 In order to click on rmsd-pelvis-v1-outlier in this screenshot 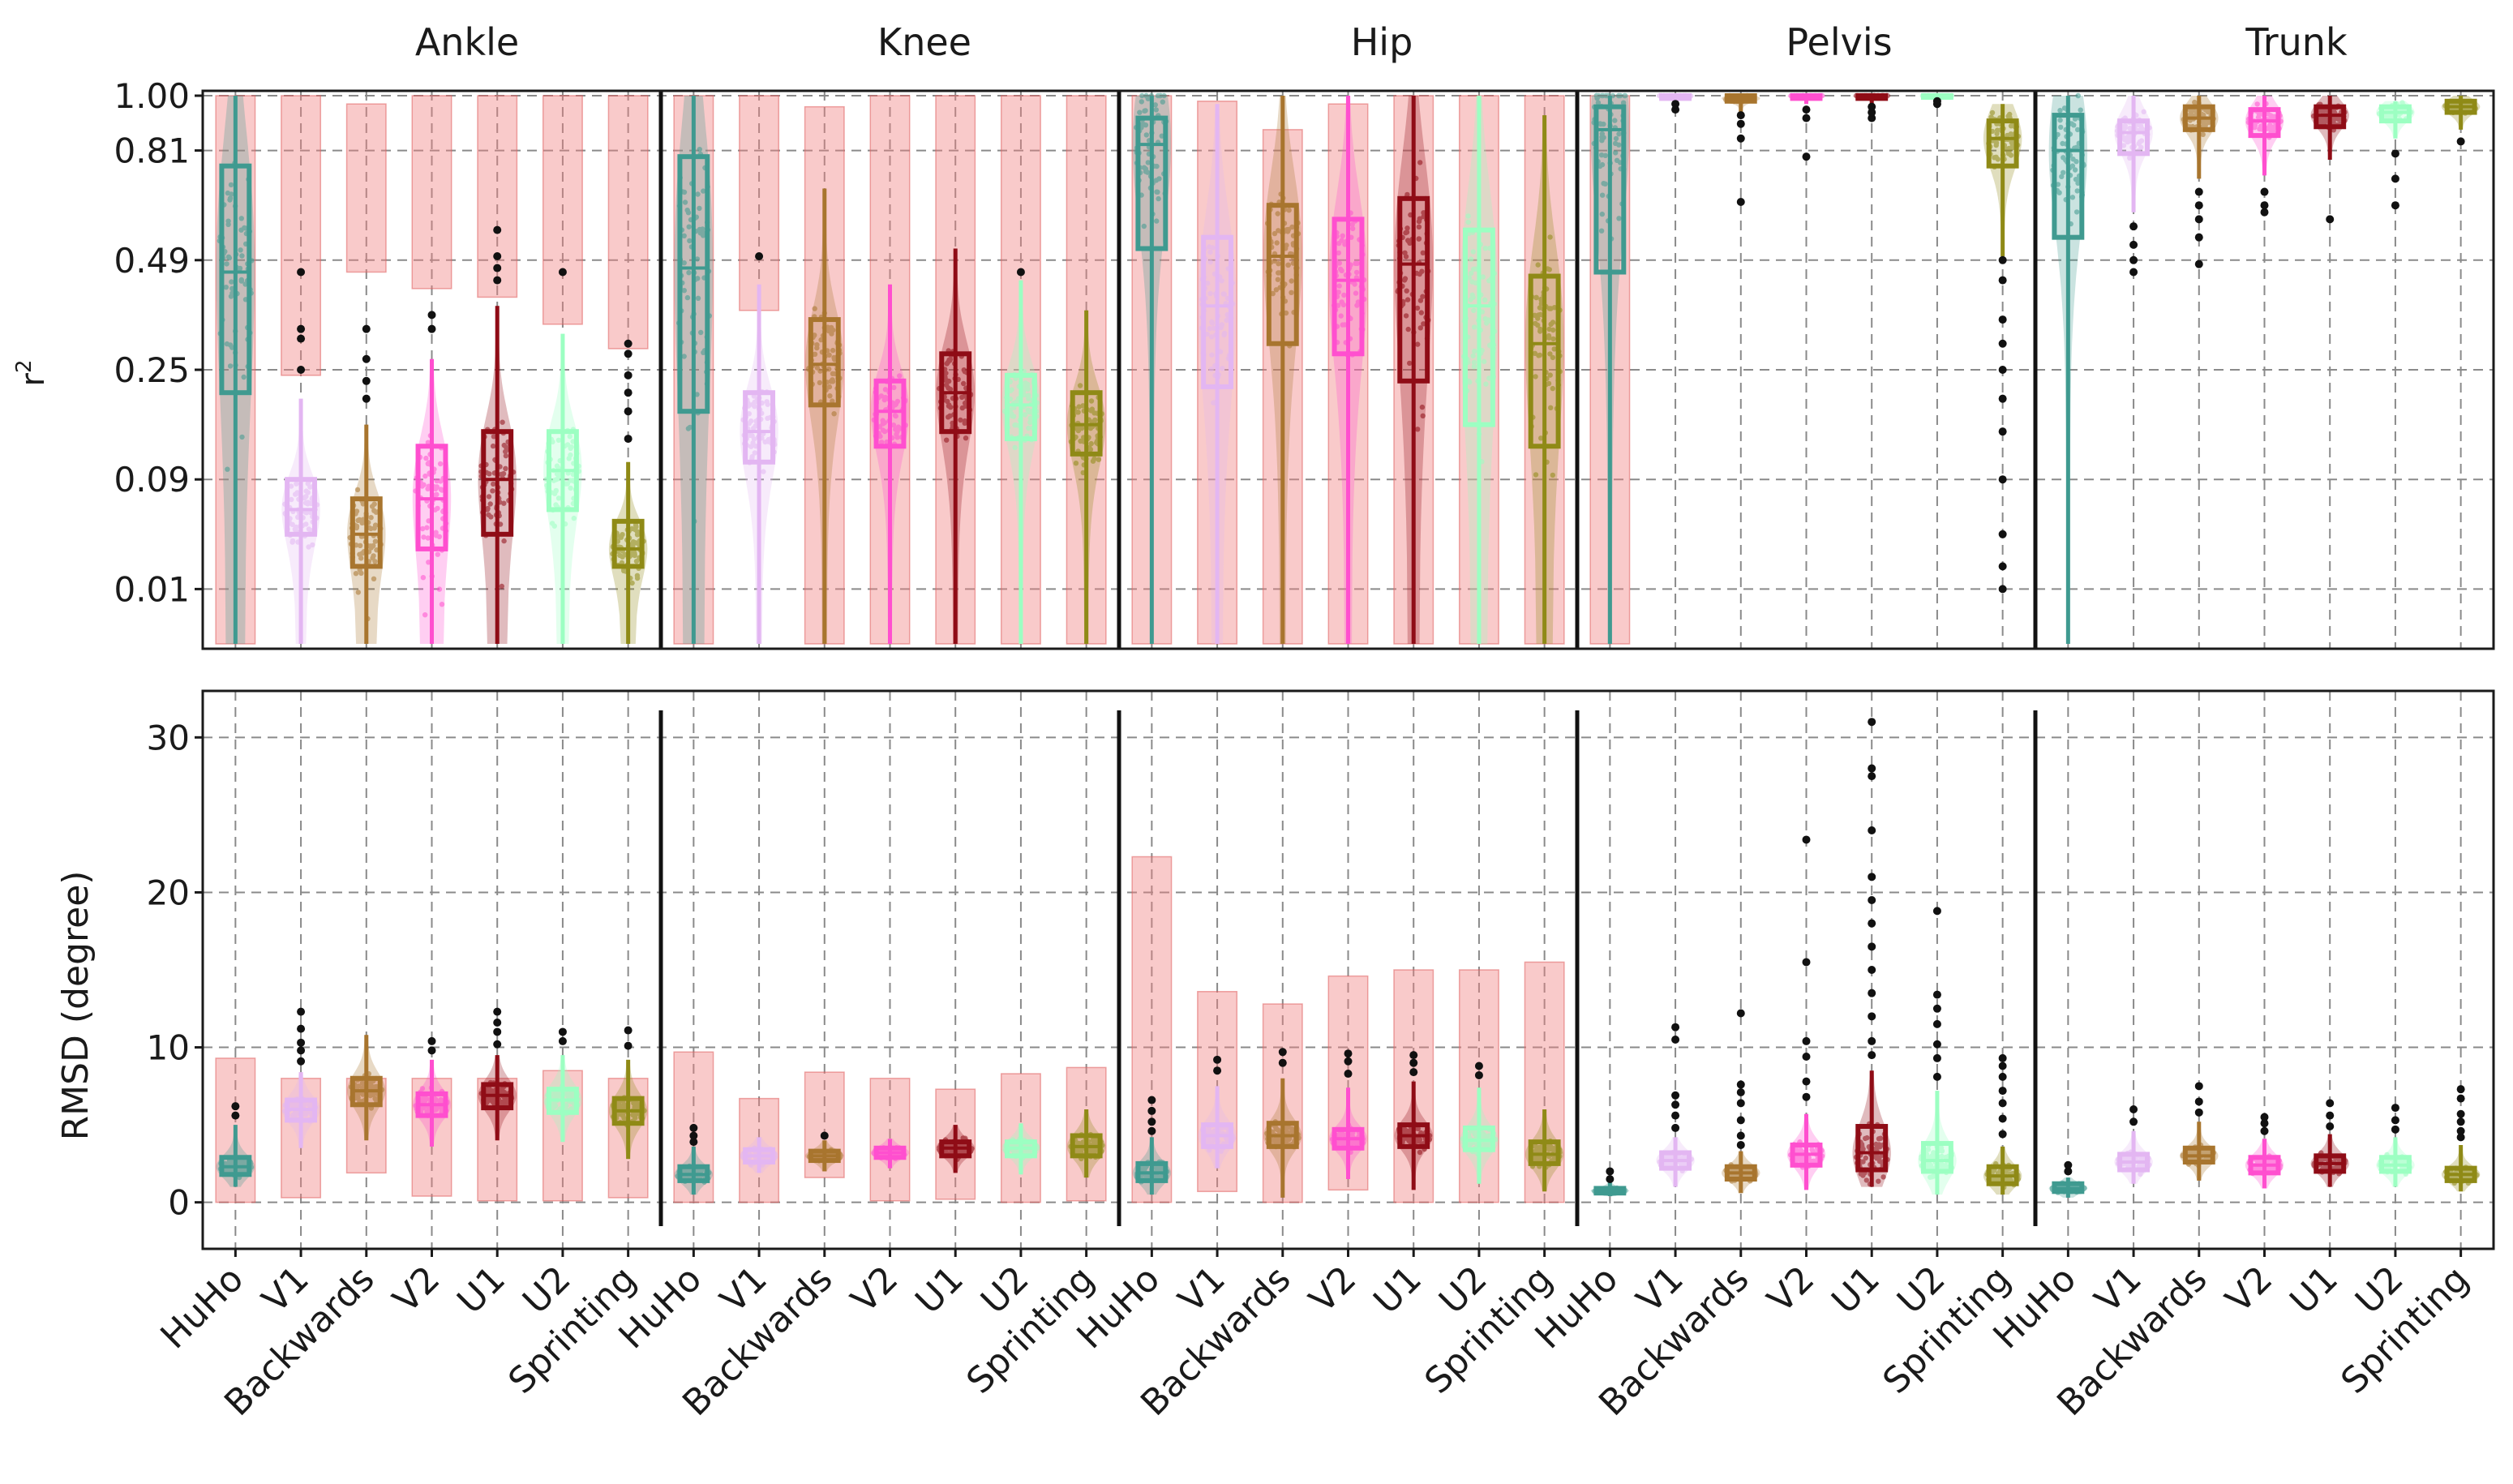, I will do `click(1675, 1127)`.